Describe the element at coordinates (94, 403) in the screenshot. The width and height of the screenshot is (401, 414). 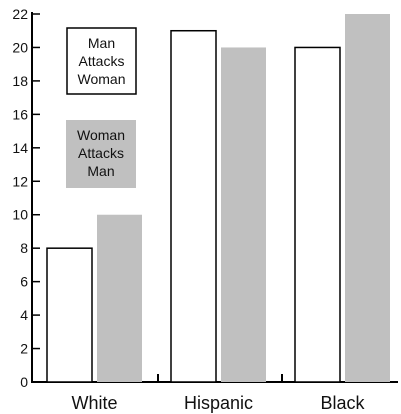
I see `x-category-label: White` at that location.